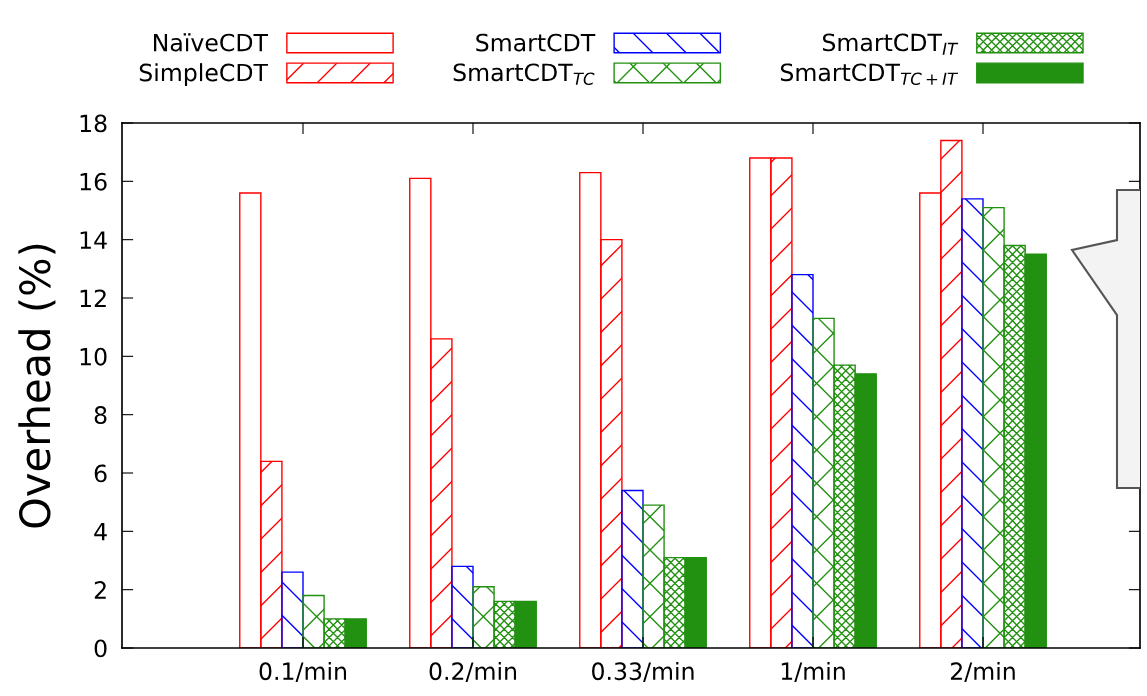 The image size is (1147, 696). What do you see at coordinates (982, 672) in the screenshot?
I see `x-tick-label: 2/min` at bounding box center [982, 672].